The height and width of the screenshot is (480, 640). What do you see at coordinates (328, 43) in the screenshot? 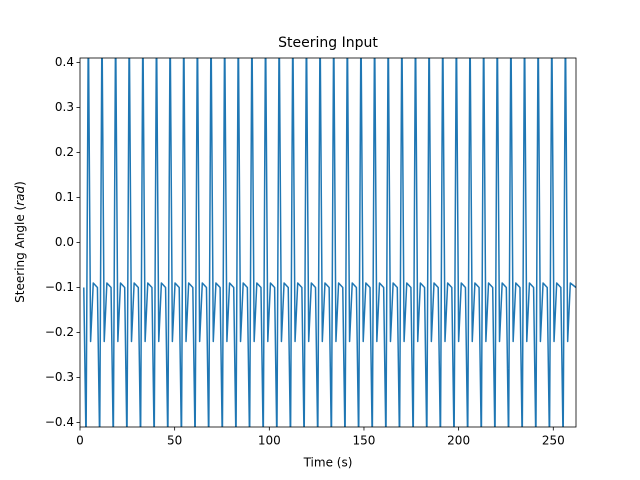
I see `chart-title: Steering Input` at bounding box center [328, 43].